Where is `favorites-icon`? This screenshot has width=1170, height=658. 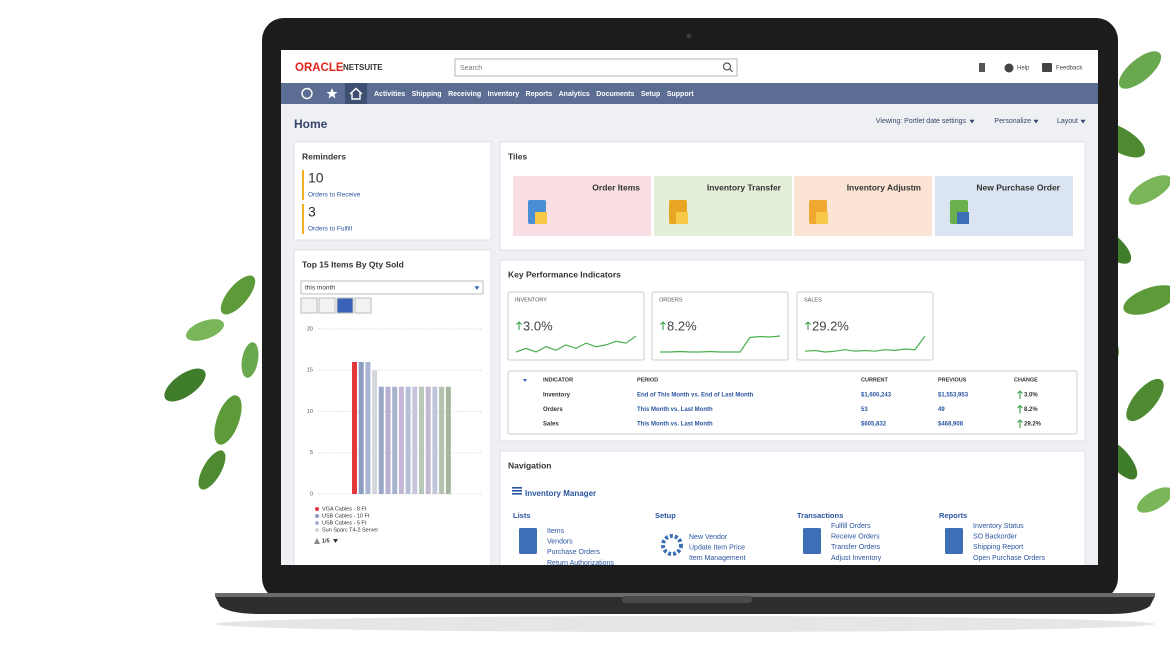 favorites-icon is located at coordinates (332, 93).